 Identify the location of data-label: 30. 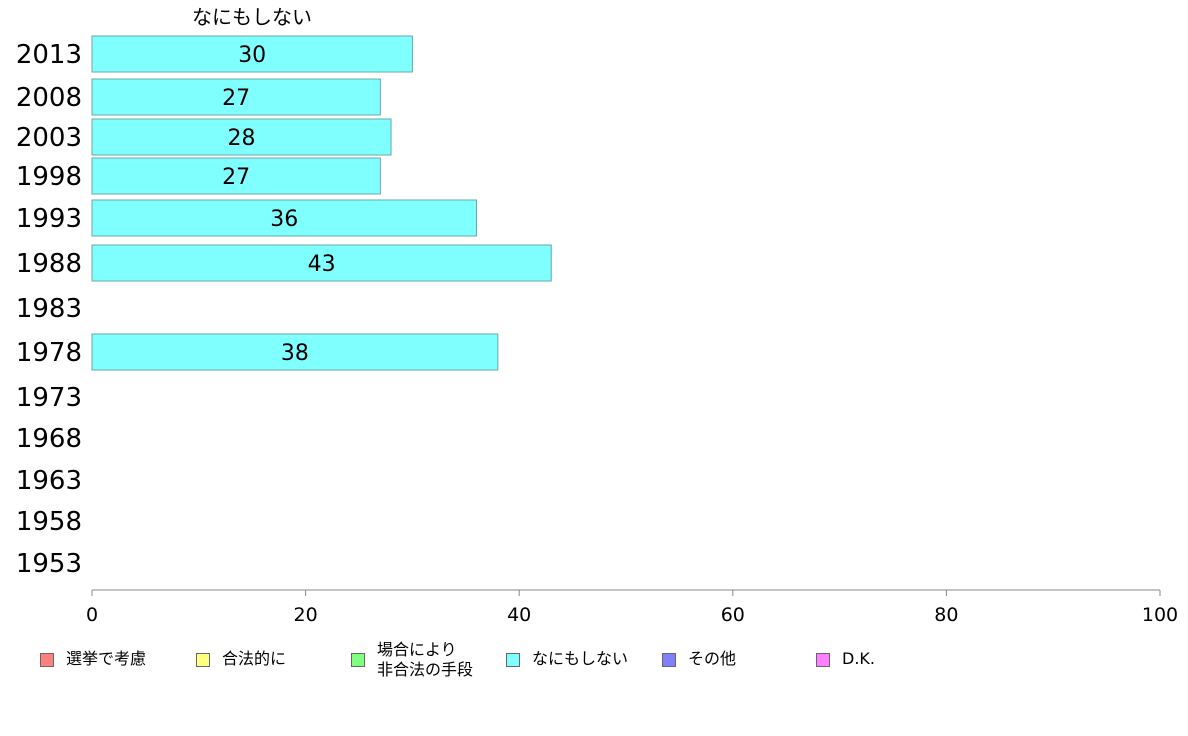
(252, 55).